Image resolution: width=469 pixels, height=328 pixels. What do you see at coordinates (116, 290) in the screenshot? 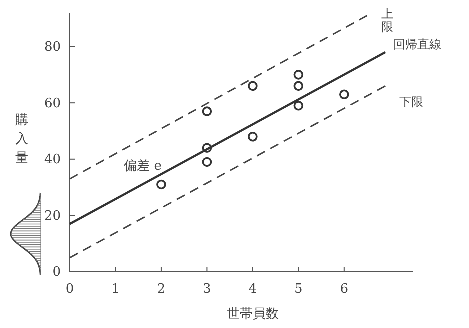
I see `x-tick-label: 1` at bounding box center [116, 290].